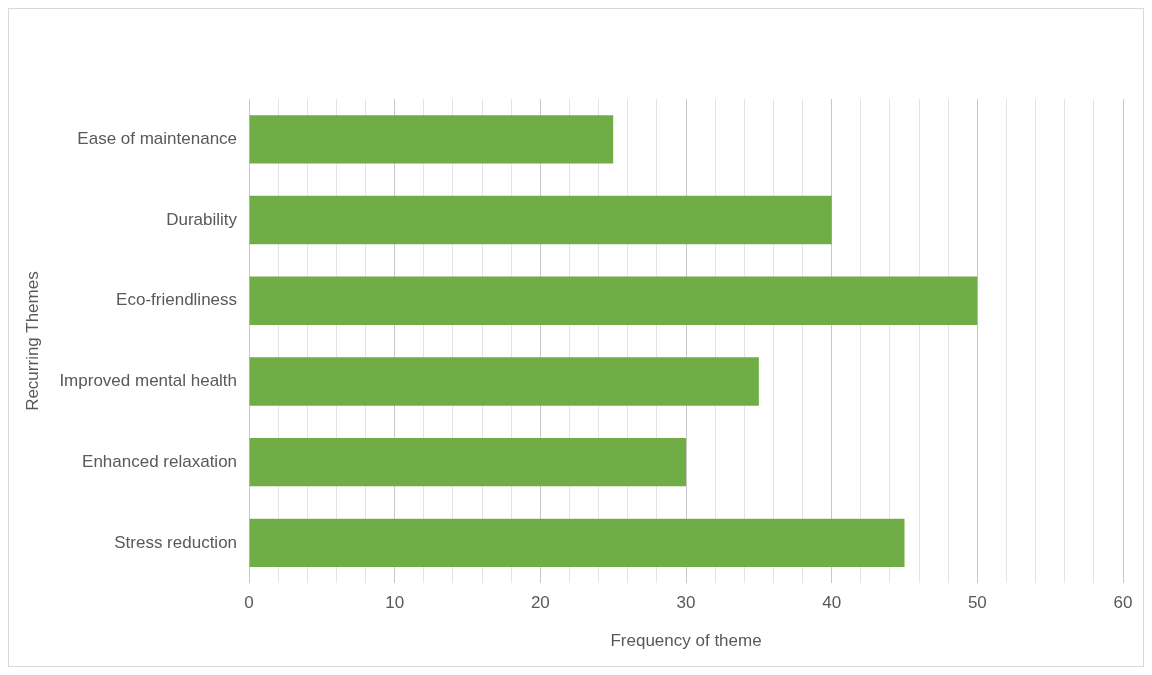  I want to click on x-tick-label: 60, so click(1123, 603).